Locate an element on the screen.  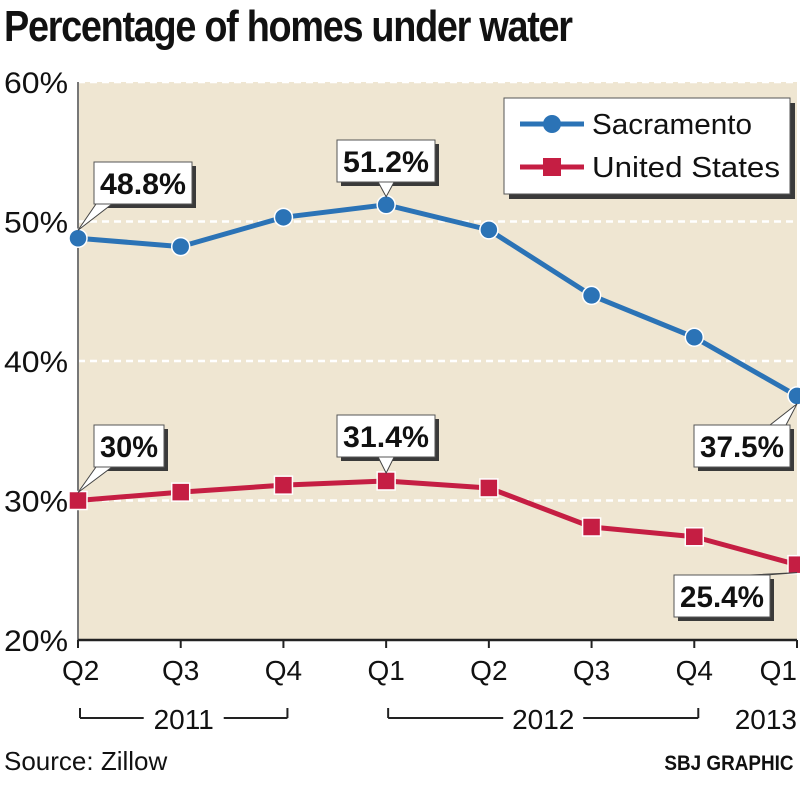
legend: Sacramento United States is located at coordinates (649, 148).